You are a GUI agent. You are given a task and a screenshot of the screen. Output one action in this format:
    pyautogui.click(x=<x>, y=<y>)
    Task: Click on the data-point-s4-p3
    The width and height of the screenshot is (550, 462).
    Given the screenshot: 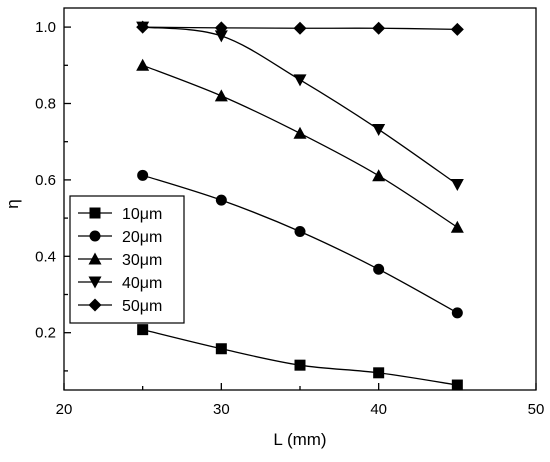 What is the action you would take?
    pyautogui.click(x=300, y=80)
    